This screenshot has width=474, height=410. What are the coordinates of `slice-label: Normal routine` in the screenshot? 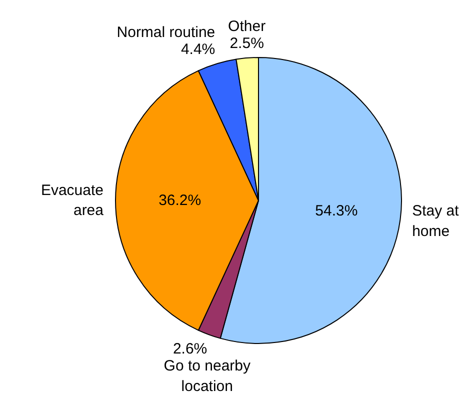 It's located at (166, 32).